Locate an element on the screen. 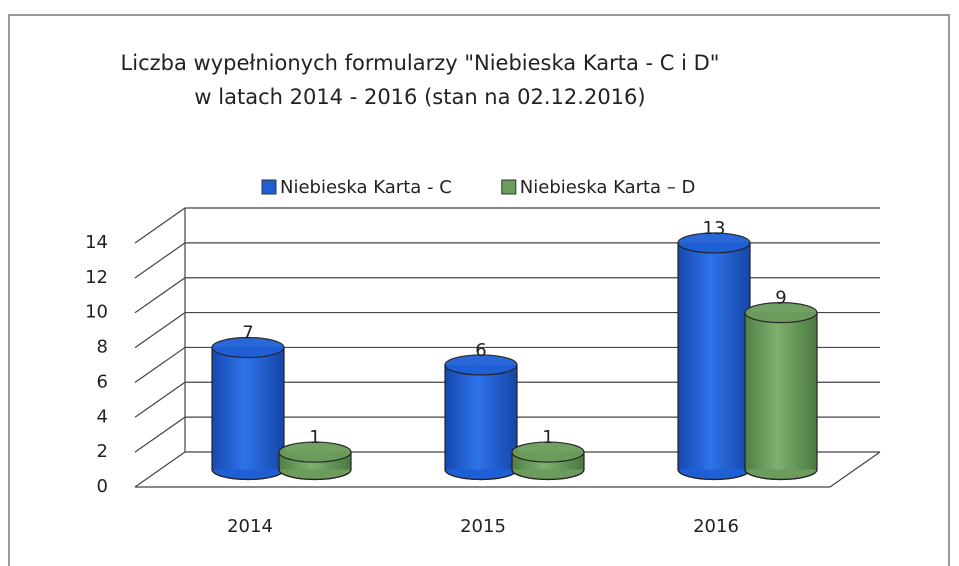 The image size is (959, 566). y-tick-label: 10 is located at coordinates (96, 312).